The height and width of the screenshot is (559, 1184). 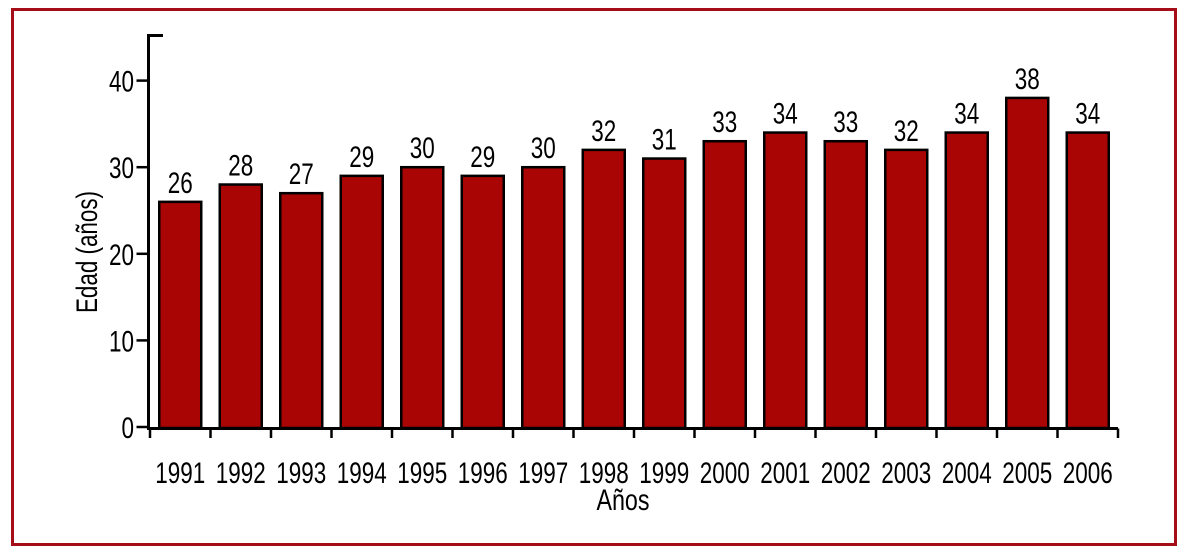 I want to click on x-tick-label: 2005, so click(x=1027, y=473).